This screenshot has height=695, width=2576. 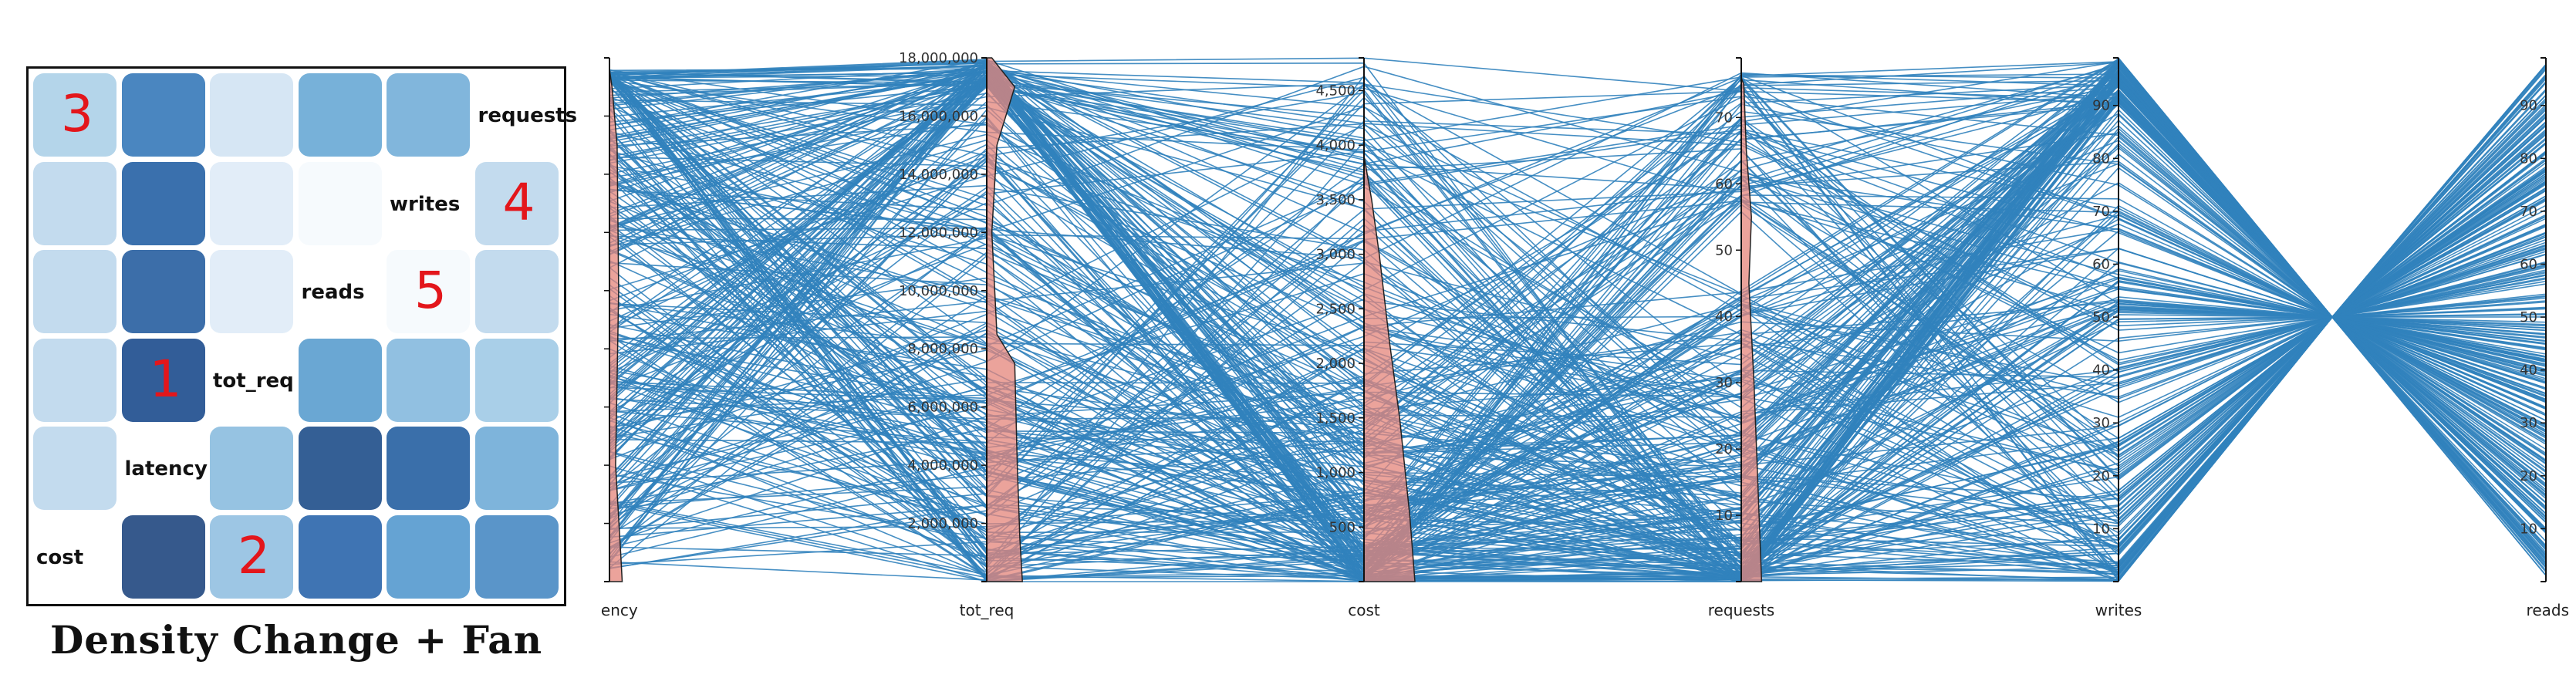 What do you see at coordinates (939, 116) in the screenshot?
I see `tick-label: 16,000,000` at bounding box center [939, 116].